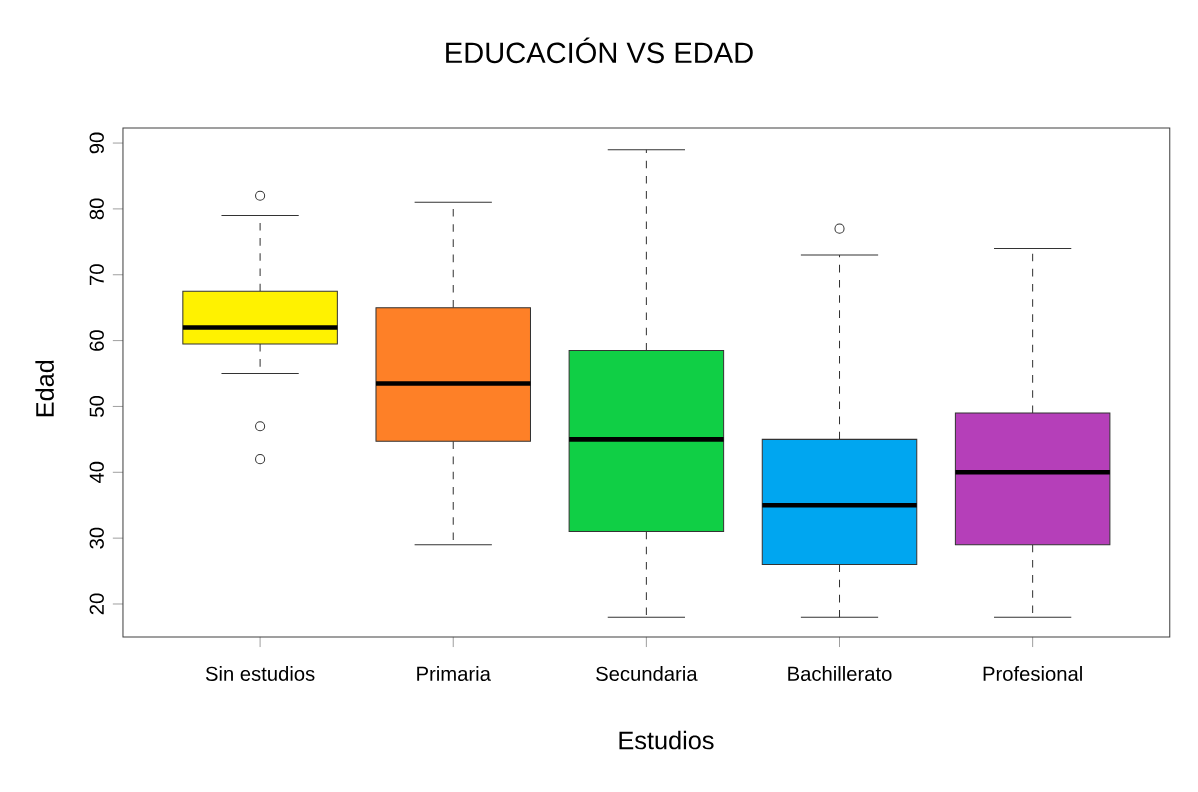 This screenshot has width=1198, height=792. I want to click on y-tick-label: 30, so click(96, 538).